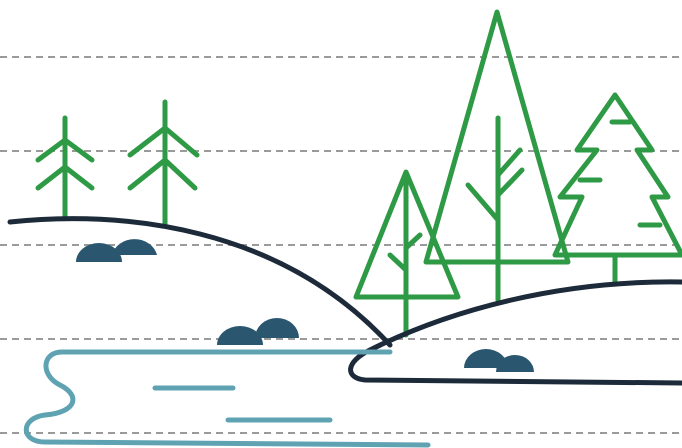 The height and width of the screenshot is (448, 682). Describe the element at coordinates (515, 332) in the screenshot. I see `right-hill` at that location.